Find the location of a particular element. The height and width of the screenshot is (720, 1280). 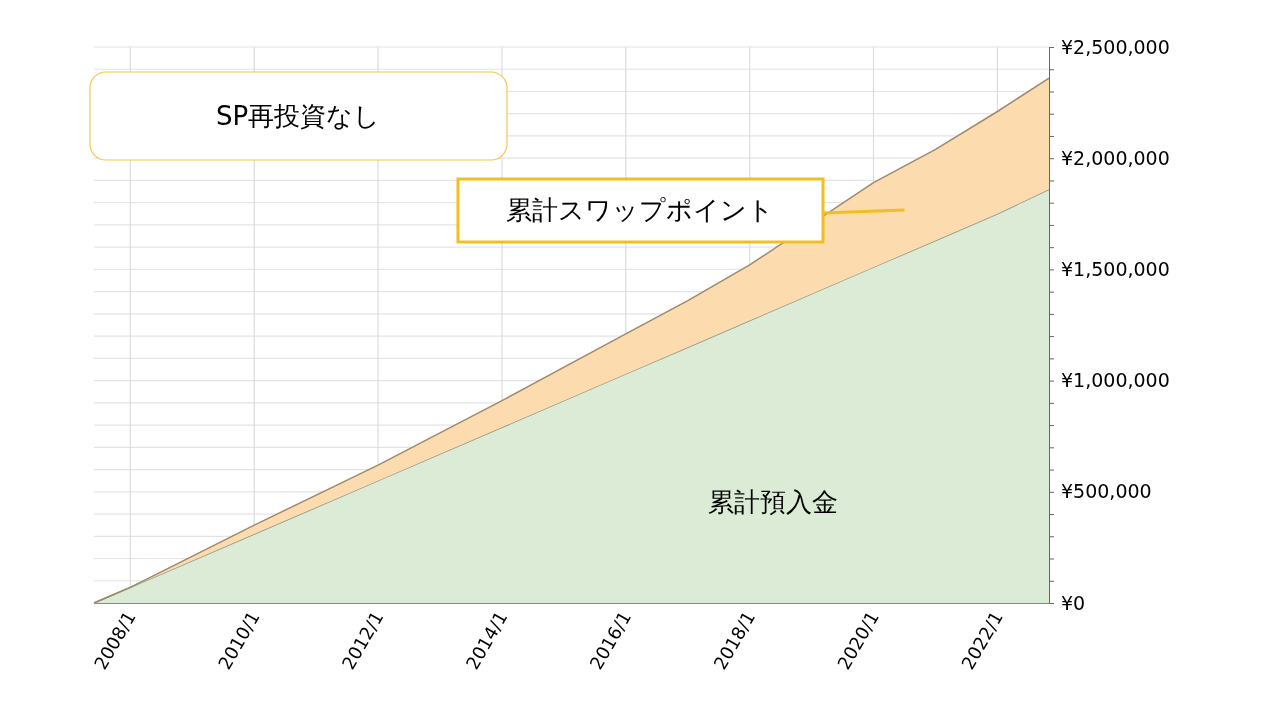

y-tick-label: ¥0 is located at coordinates (1073, 602).